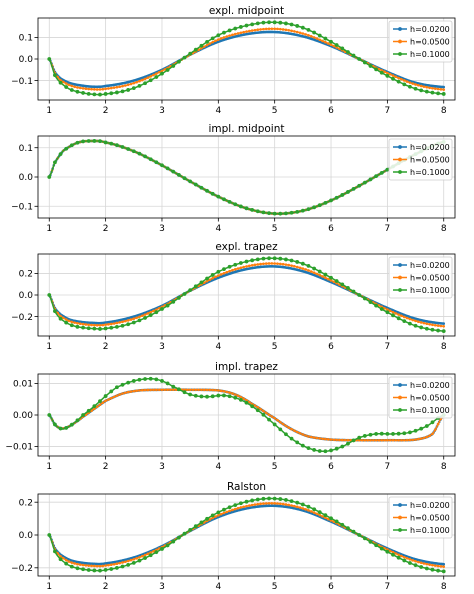  I want to click on x-tick-label: 3, so click(162, 229).